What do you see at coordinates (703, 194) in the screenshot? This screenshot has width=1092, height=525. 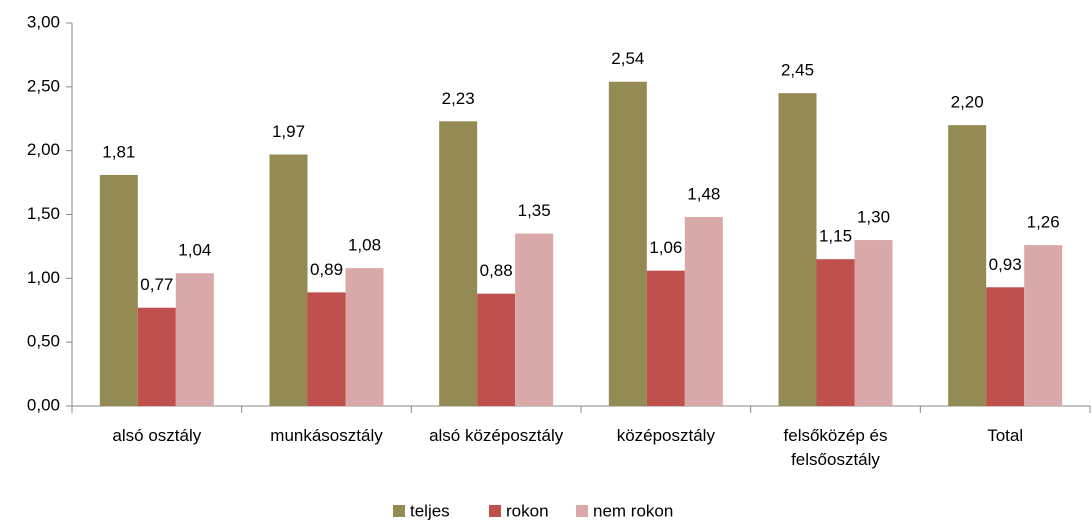 I see `data-label: 1,48` at bounding box center [703, 194].